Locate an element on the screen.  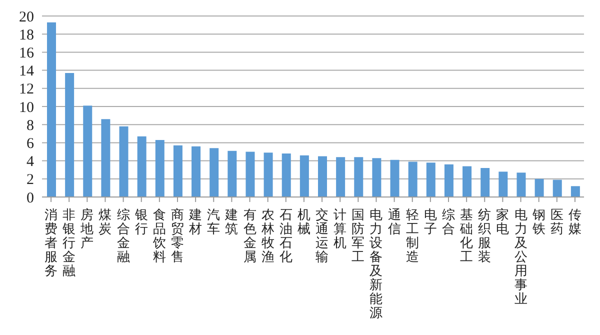
y-tick-label: 6 is located at coordinates (30, 144).